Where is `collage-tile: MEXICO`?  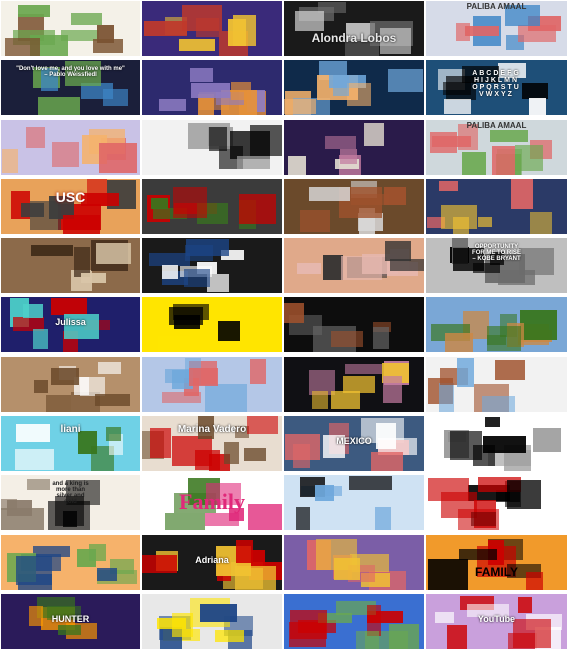 collage-tile: MEXICO is located at coordinates (354, 444).